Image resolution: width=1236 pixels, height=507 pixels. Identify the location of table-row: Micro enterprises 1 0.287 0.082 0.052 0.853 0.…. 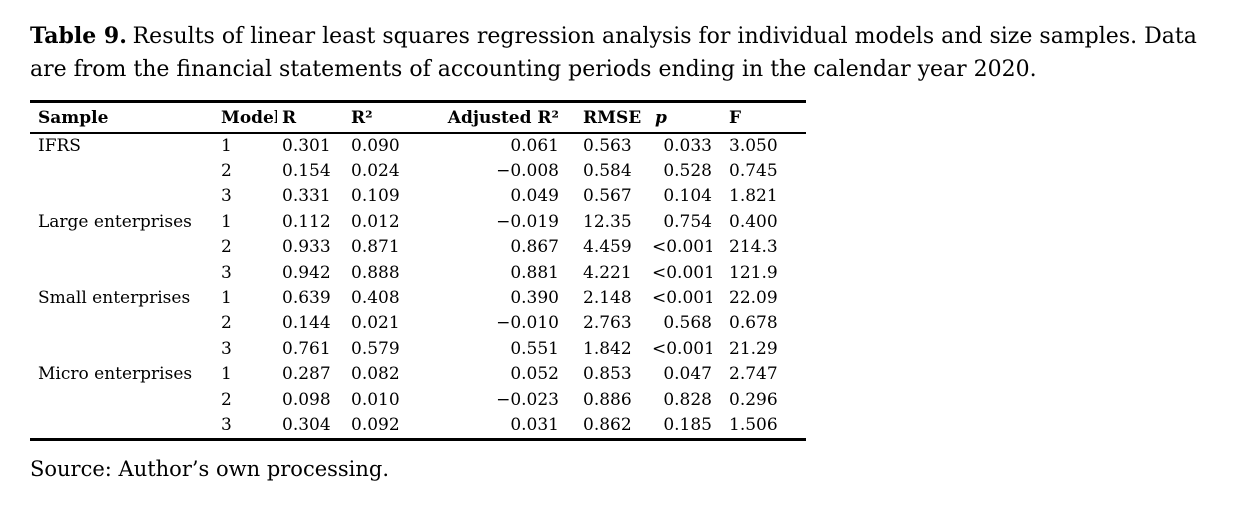
(418, 374).